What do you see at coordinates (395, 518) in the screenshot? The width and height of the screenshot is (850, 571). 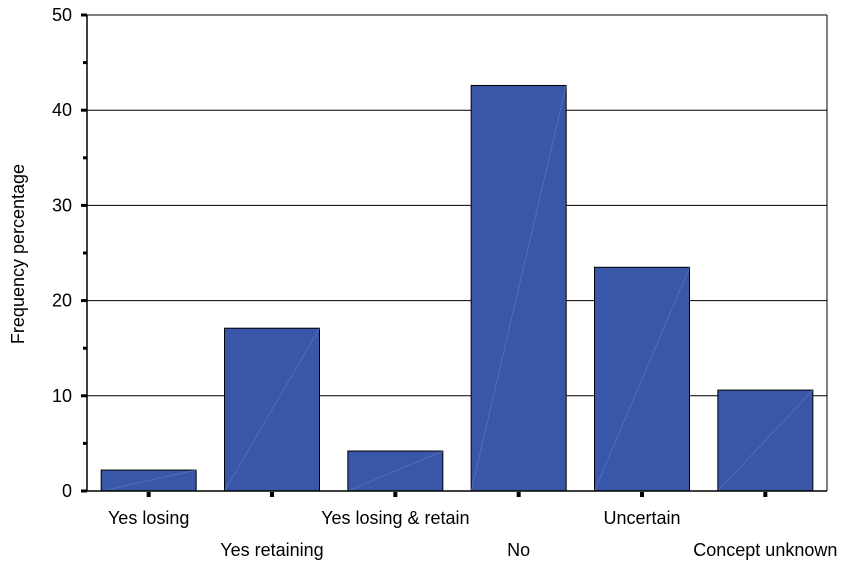 I see `x-tick-label-3: Yes losing & retain` at bounding box center [395, 518].